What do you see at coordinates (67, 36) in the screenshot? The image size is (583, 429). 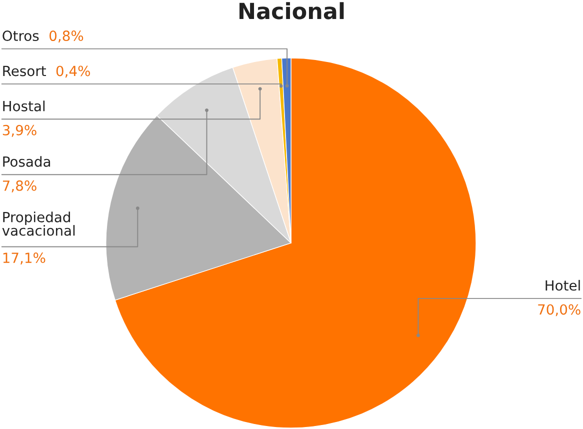 I see `data-label: 0,8%` at bounding box center [67, 36].